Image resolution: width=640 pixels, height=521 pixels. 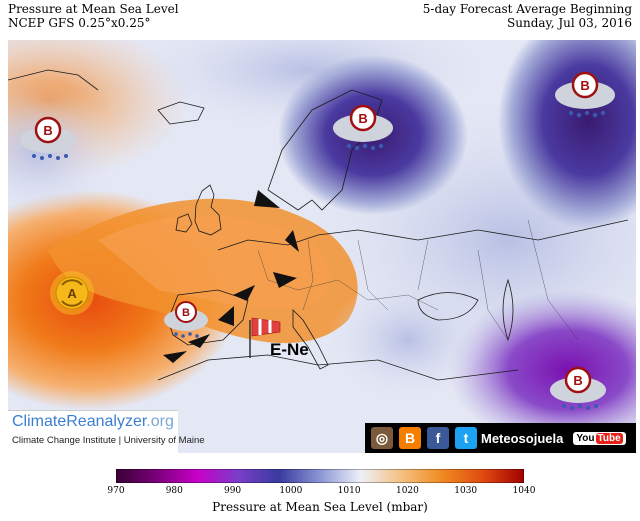 I want to click on site-name: ClimateReanalyzer, so click(x=79, y=421).